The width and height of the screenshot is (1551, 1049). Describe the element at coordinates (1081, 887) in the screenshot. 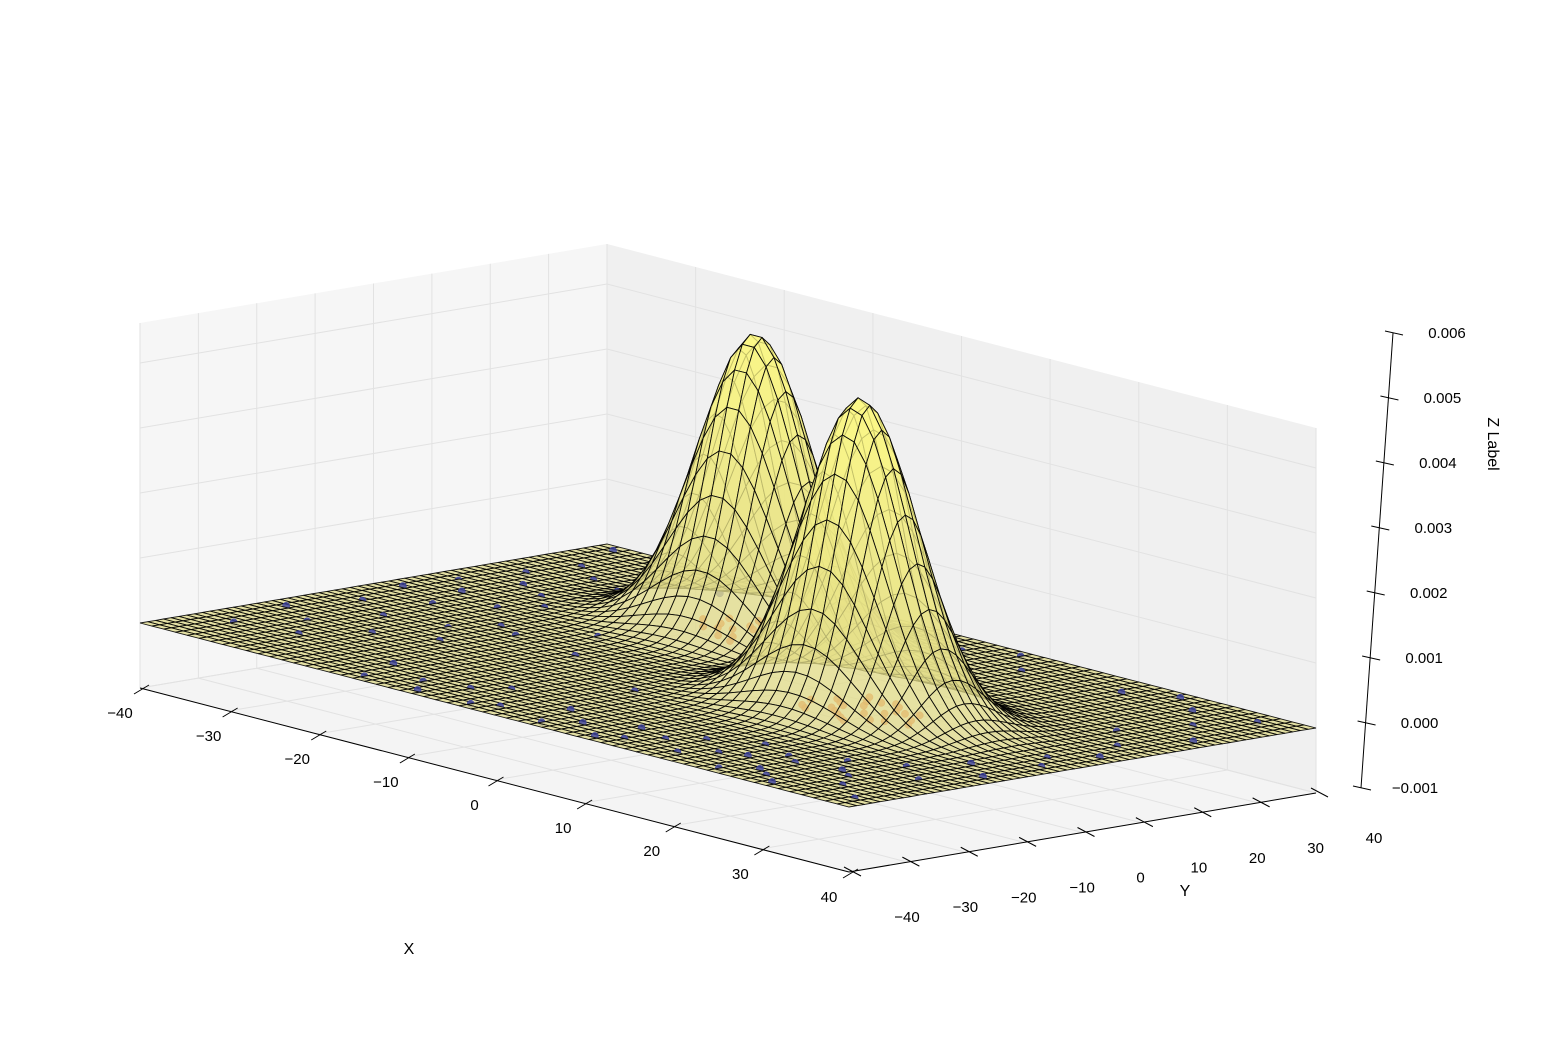

I see `y-tick-label: −10` at that location.